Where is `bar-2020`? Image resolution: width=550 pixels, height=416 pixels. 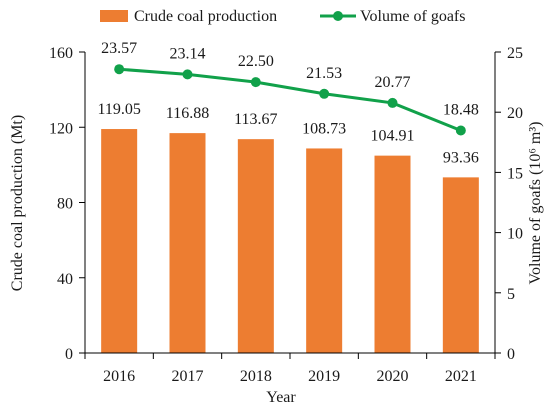
bar-2020 is located at coordinates (392, 254).